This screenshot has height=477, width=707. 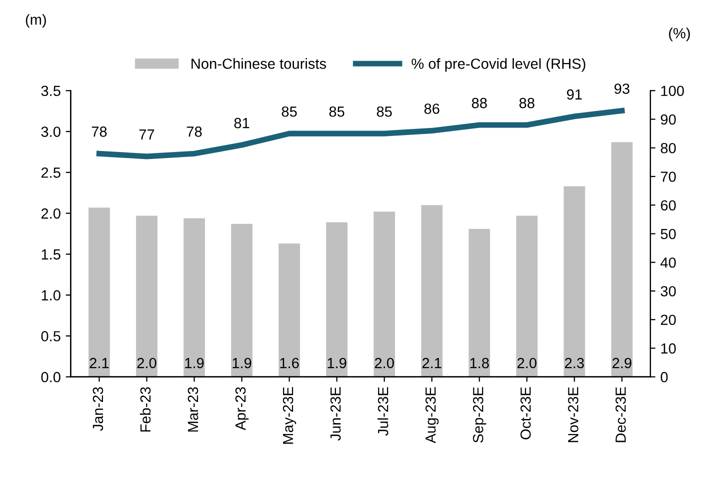 What do you see at coordinates (145, 409) in the screenshot?
I see `x-tick-label: Feb-23` at bounding box center [145, 409].